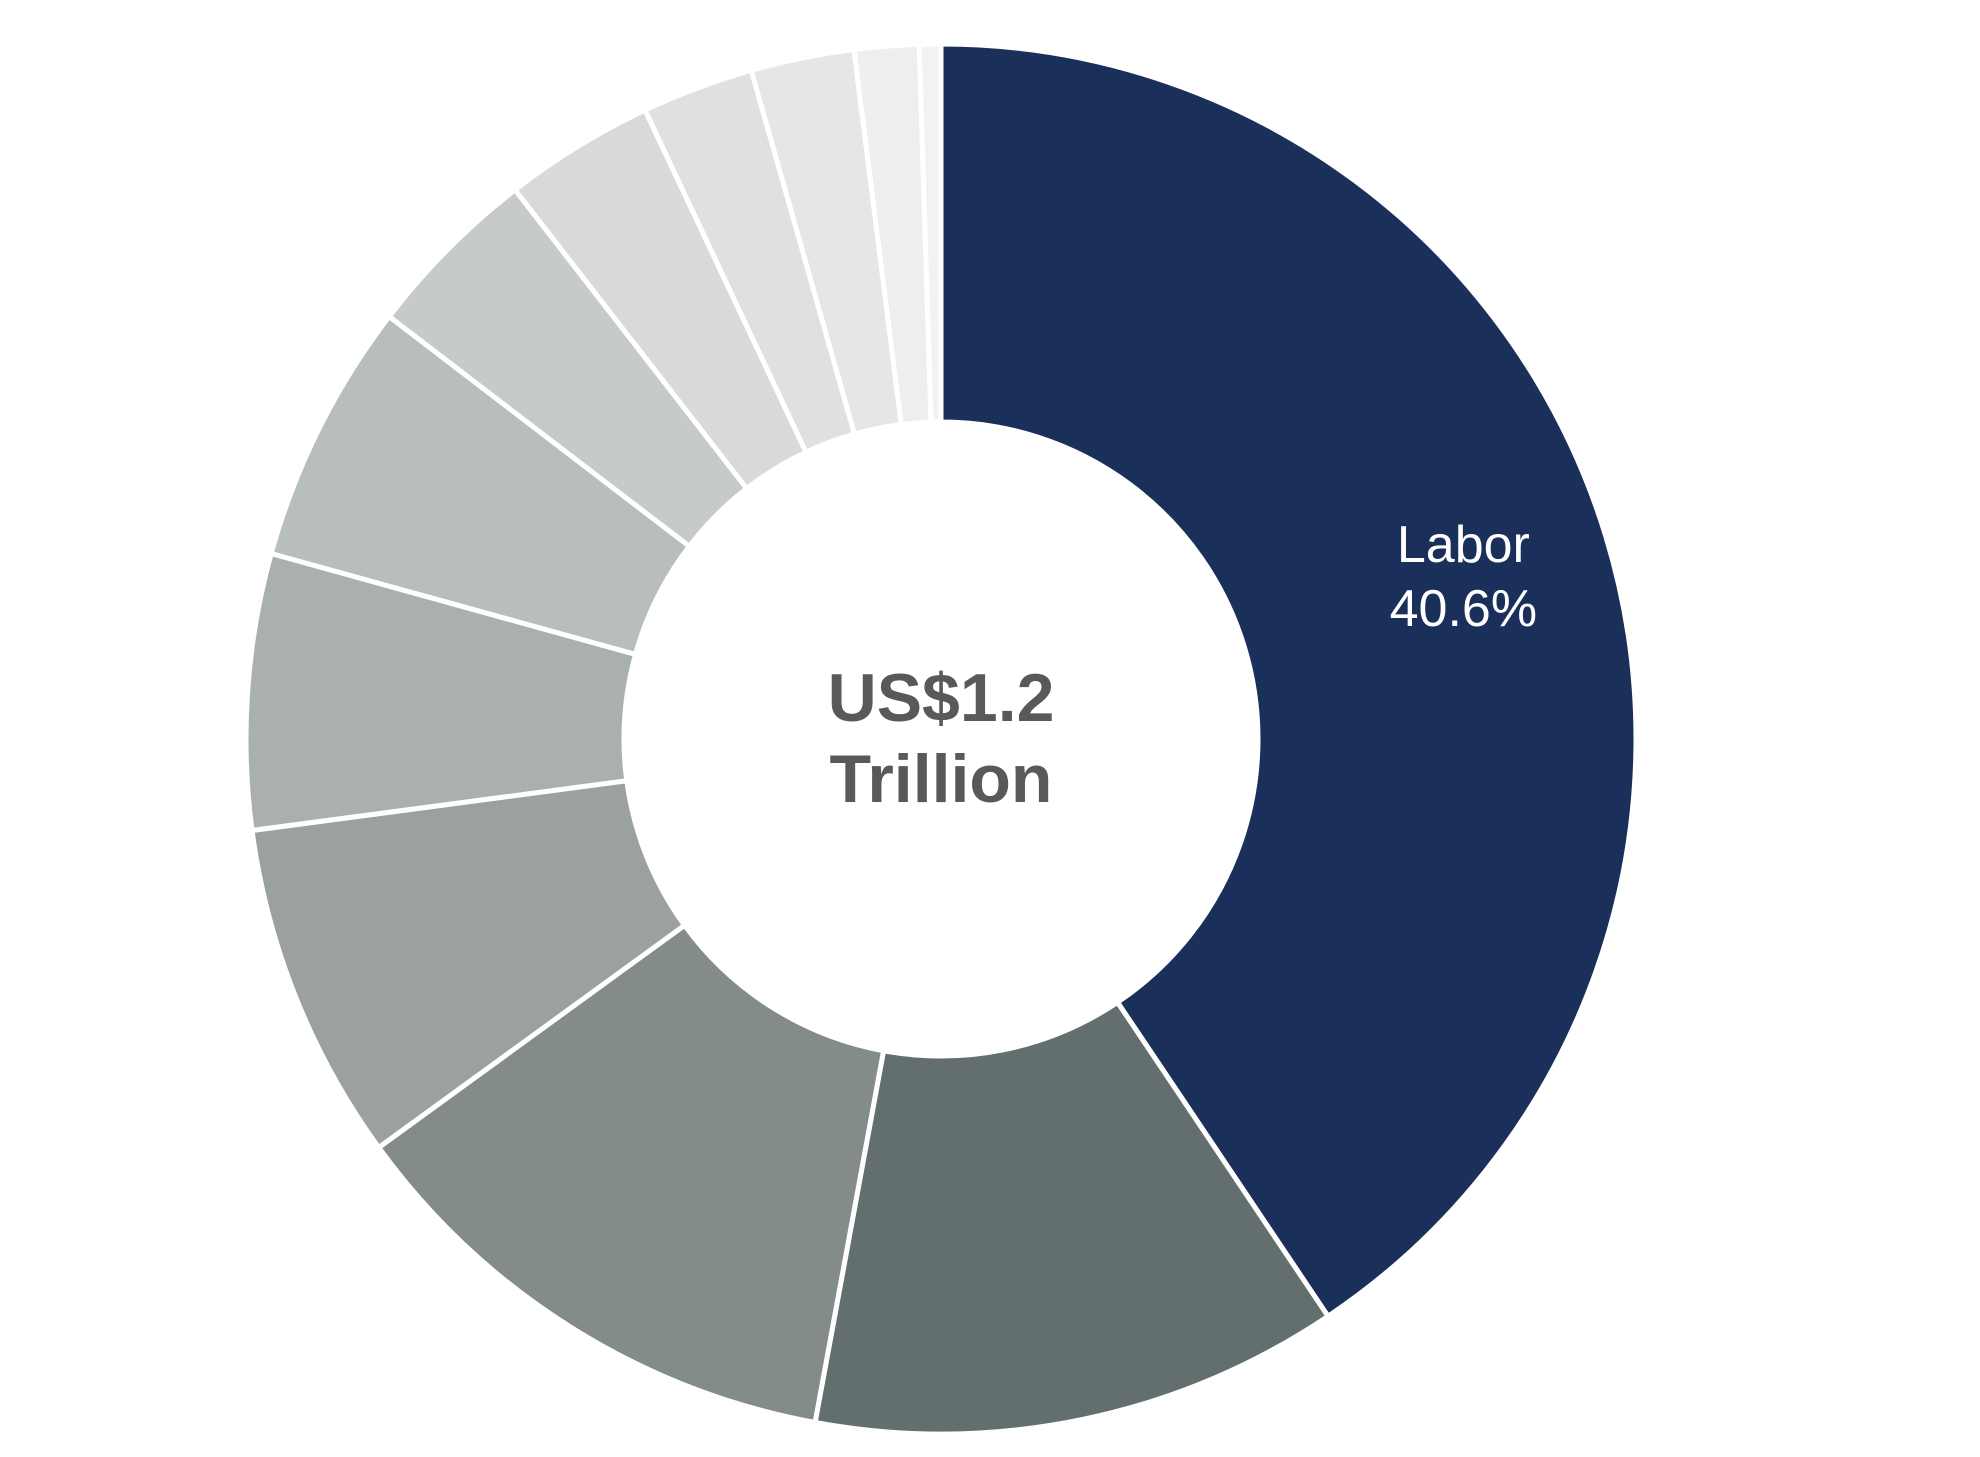  Describe the element at coordinates (941, 779) in the screenshot. I see `center-label: Trillion` at that location.